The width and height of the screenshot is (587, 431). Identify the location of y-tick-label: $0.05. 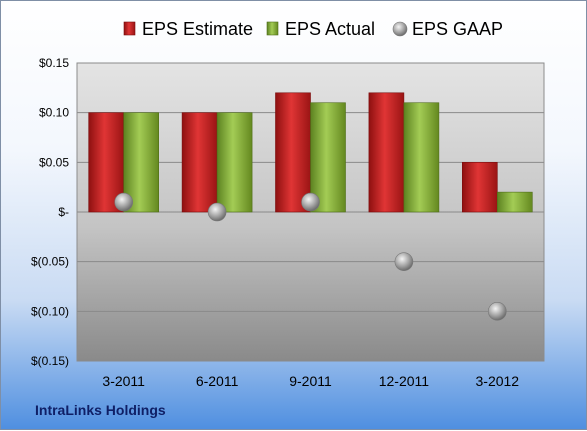
(54, 162).